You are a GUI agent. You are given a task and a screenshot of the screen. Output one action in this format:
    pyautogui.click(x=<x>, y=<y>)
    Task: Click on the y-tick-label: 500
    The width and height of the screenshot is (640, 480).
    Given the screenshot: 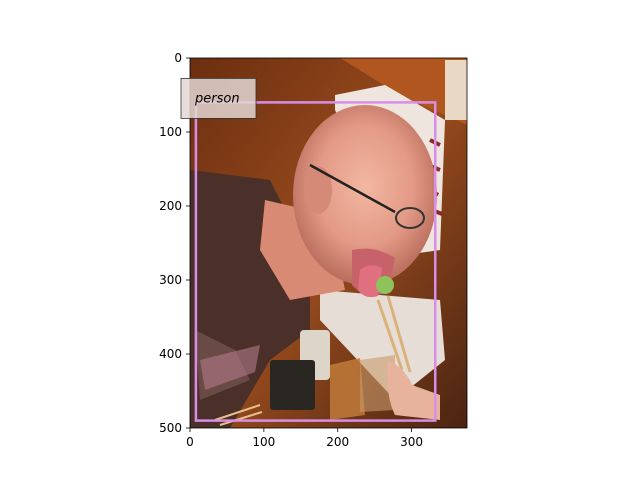 What is the action you would take?
    pyautogui.click(x=170, y=428)
    